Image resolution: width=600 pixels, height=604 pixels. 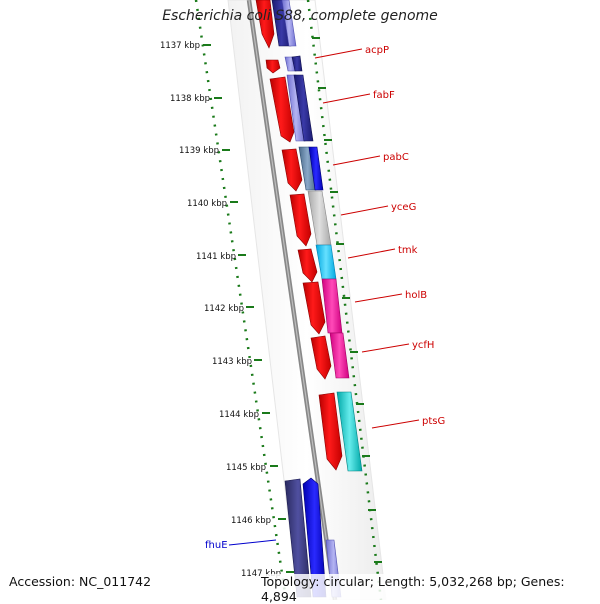 I want to click on gene-label-fhuE: fhuE, so click(x=216, y=545).